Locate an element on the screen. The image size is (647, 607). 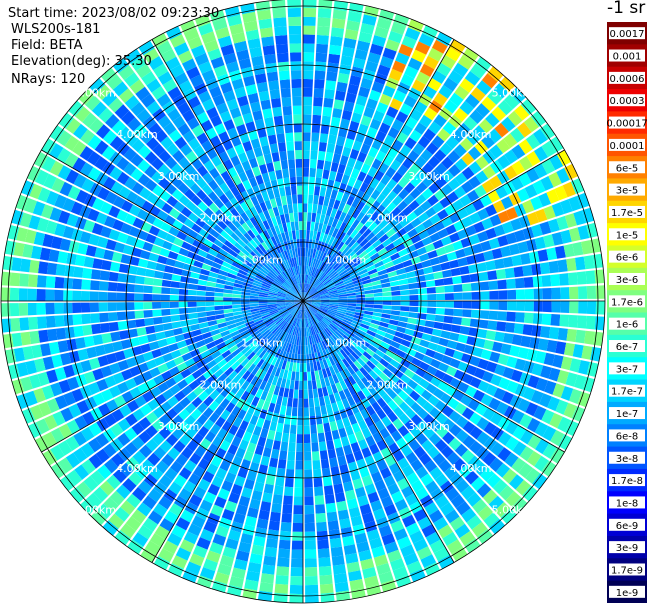
range-ring-label: 1.00km is located at coordinates (262, 259).